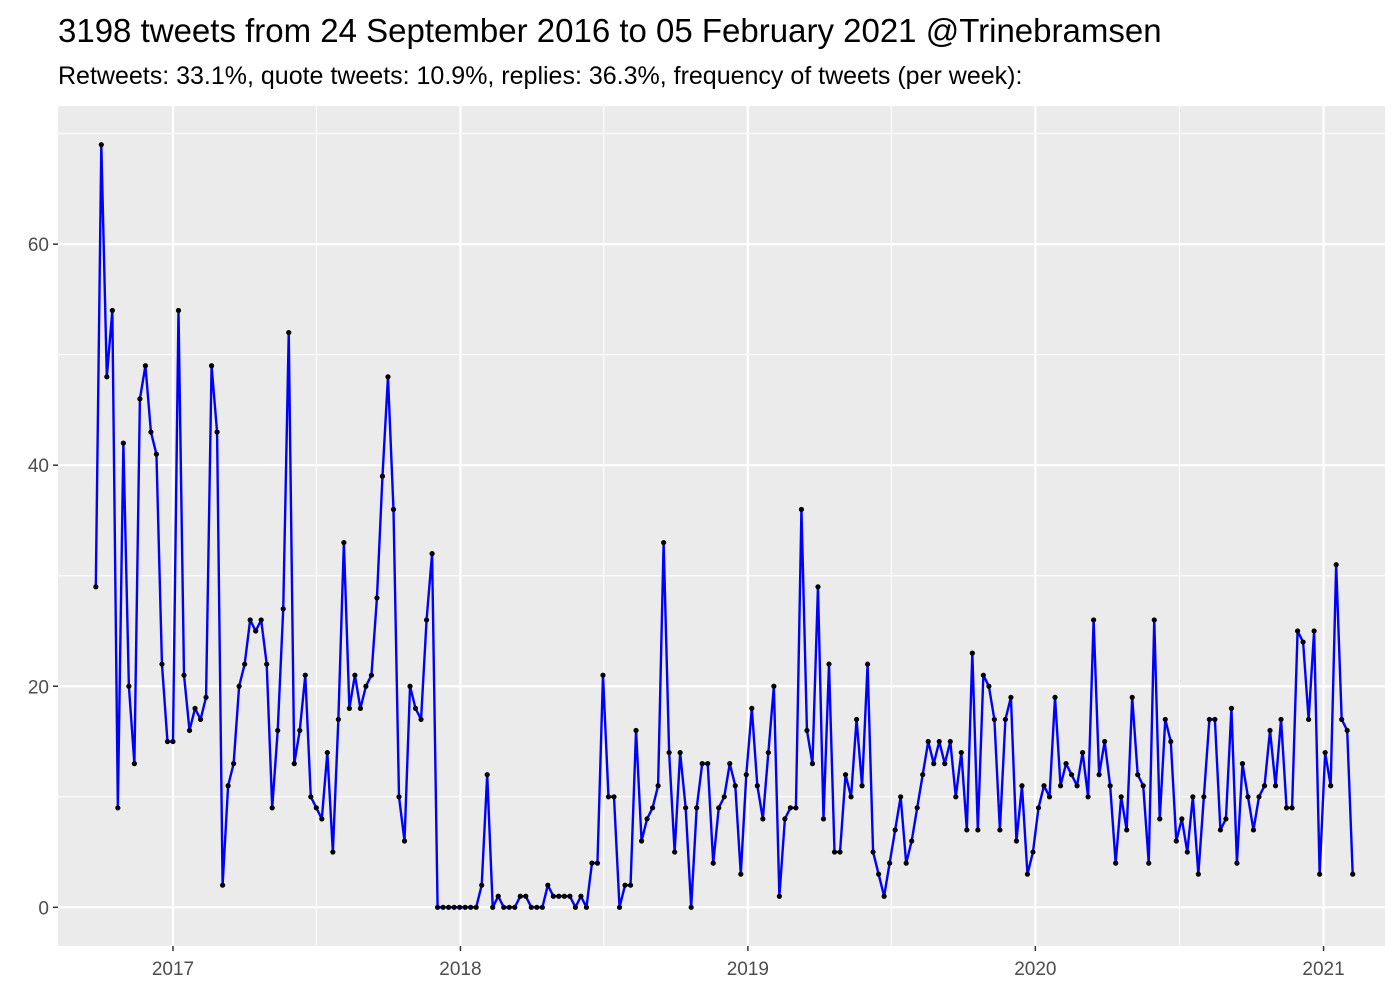 This screenshot has height=1000, width=1400. What do you see at coordinates (1323, 969) in the screenshot?
I see `x-tick-label: 2021` at bounding box center [1323, 969].